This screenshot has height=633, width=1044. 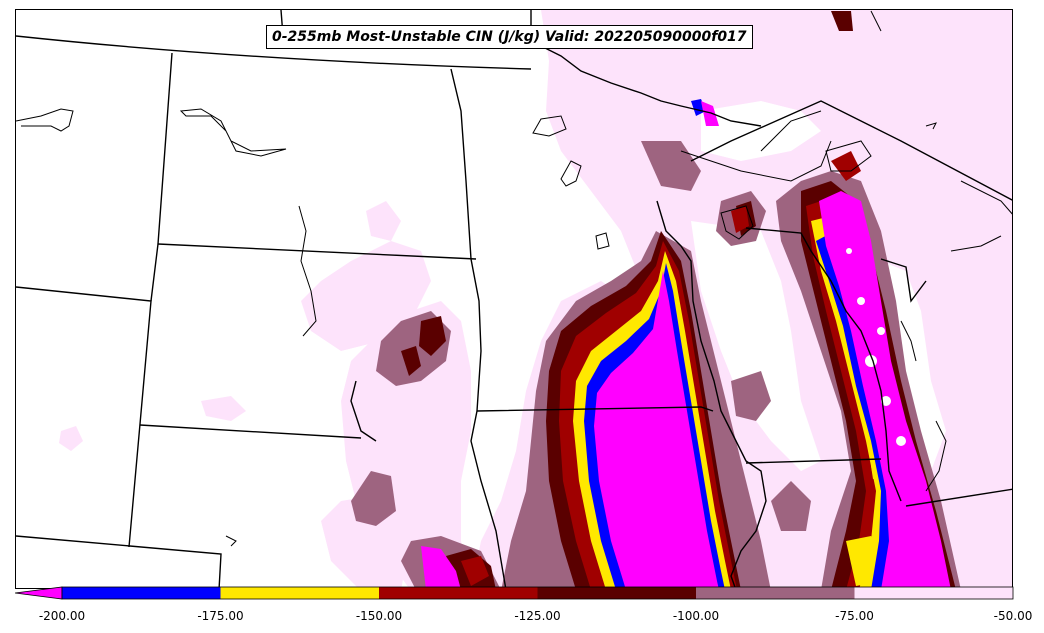 What do you see at coordinates (537, 616) in the screenshot?
I see `colorbar-tick-label: -125.00` at bounding box center [537, 616].